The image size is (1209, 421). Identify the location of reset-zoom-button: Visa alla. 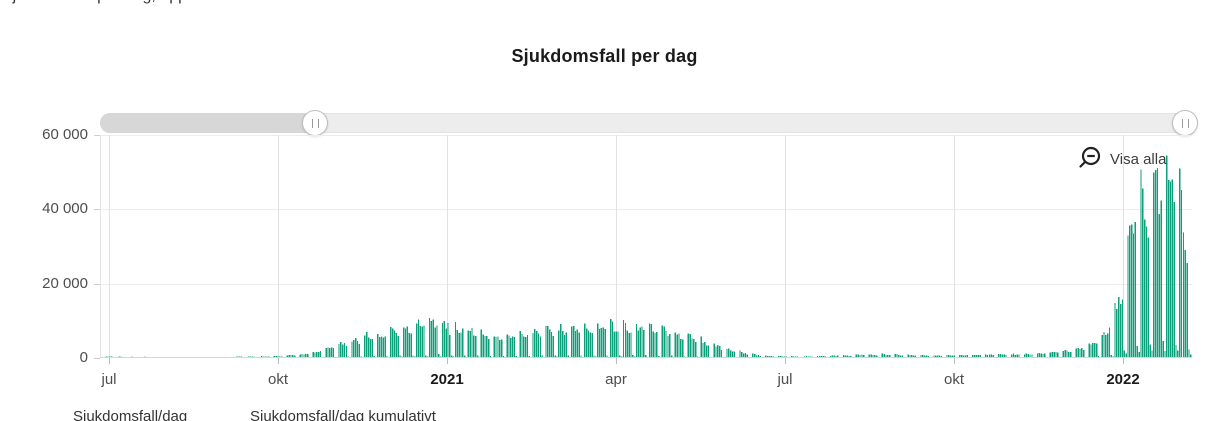
(1120, 159).